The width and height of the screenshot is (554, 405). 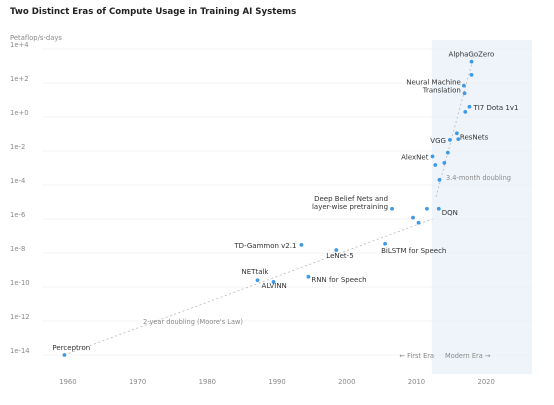 What do you see at coordinates (346, 382) in the screenshot?
I see `x-tick-label: 2000` at bounding box center [346, 382].